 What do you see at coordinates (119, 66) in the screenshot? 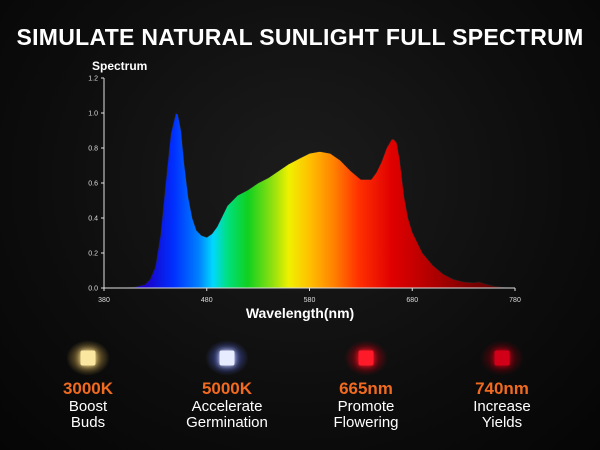
I see `y-axis-label: Spectrum` at bounding box center [119, 66].